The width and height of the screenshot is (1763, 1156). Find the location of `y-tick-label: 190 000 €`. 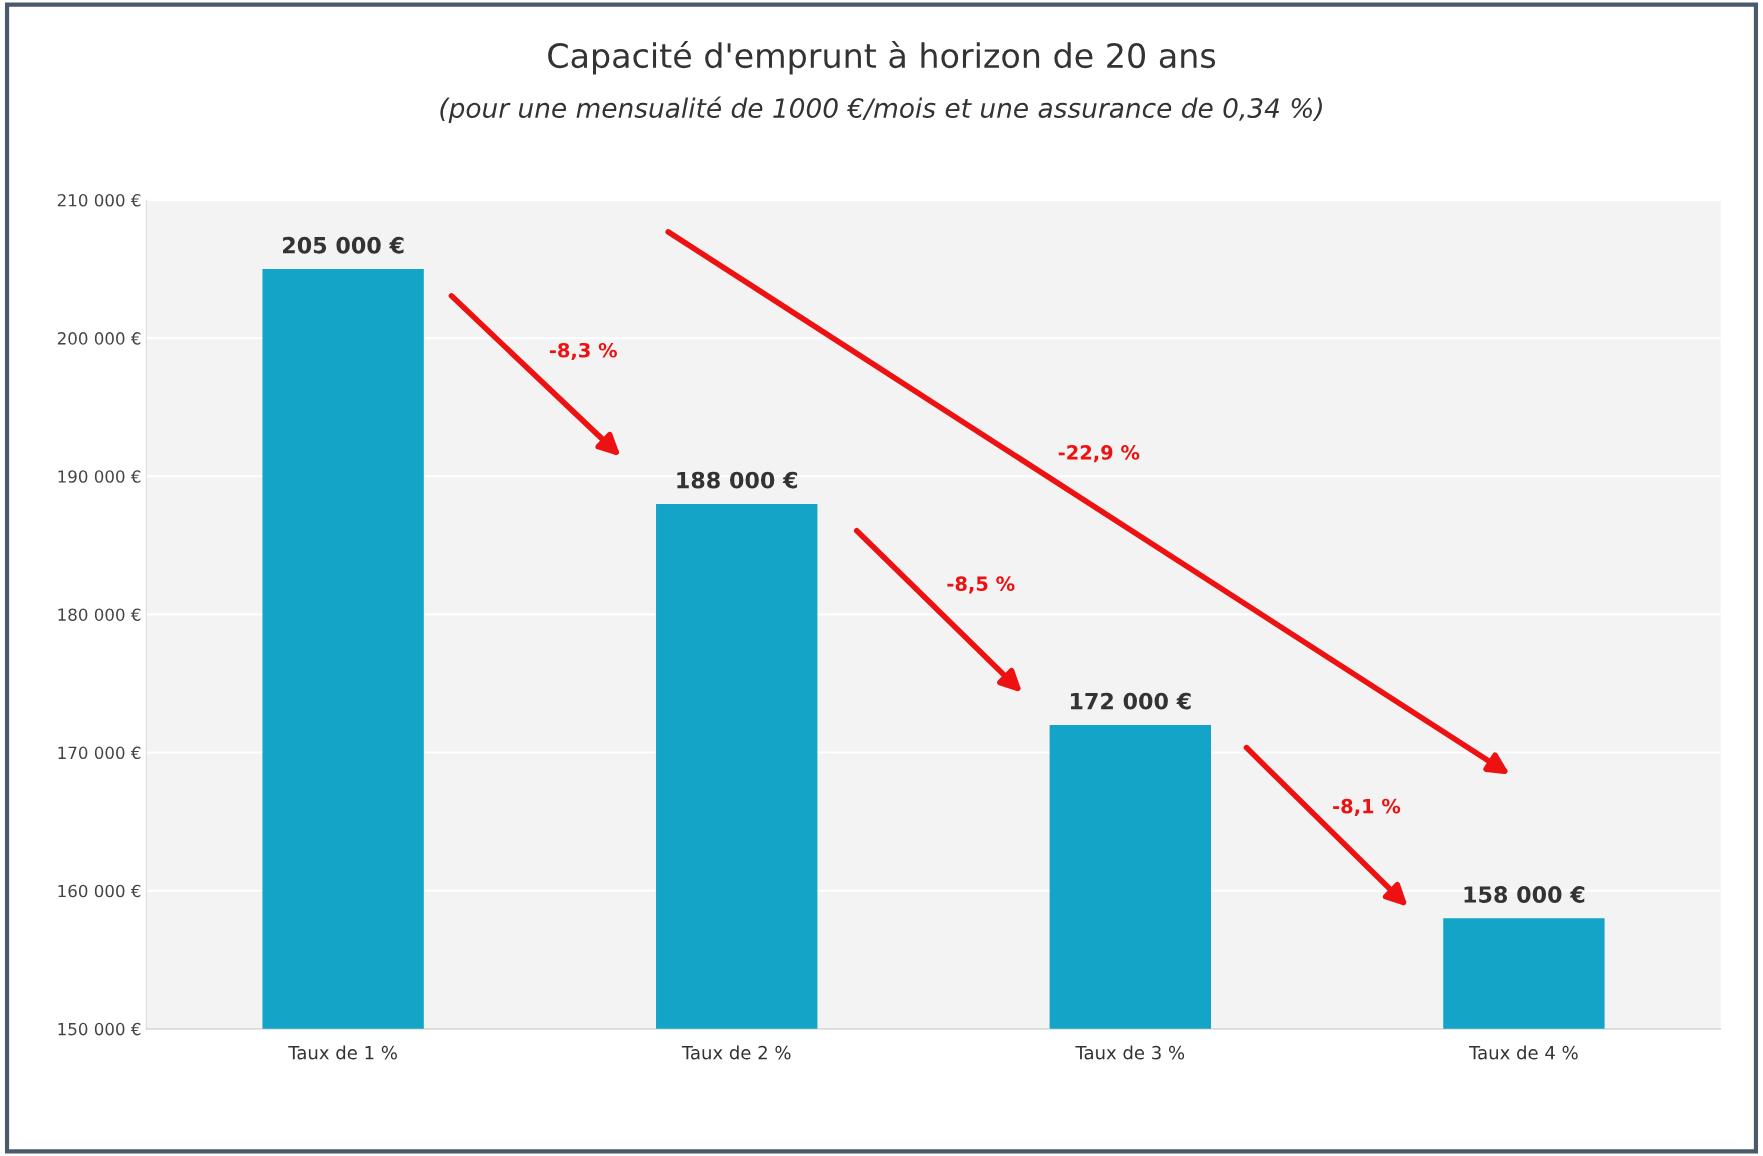

y-tick-label: 190 000 € is located at coordinates (99, 476).